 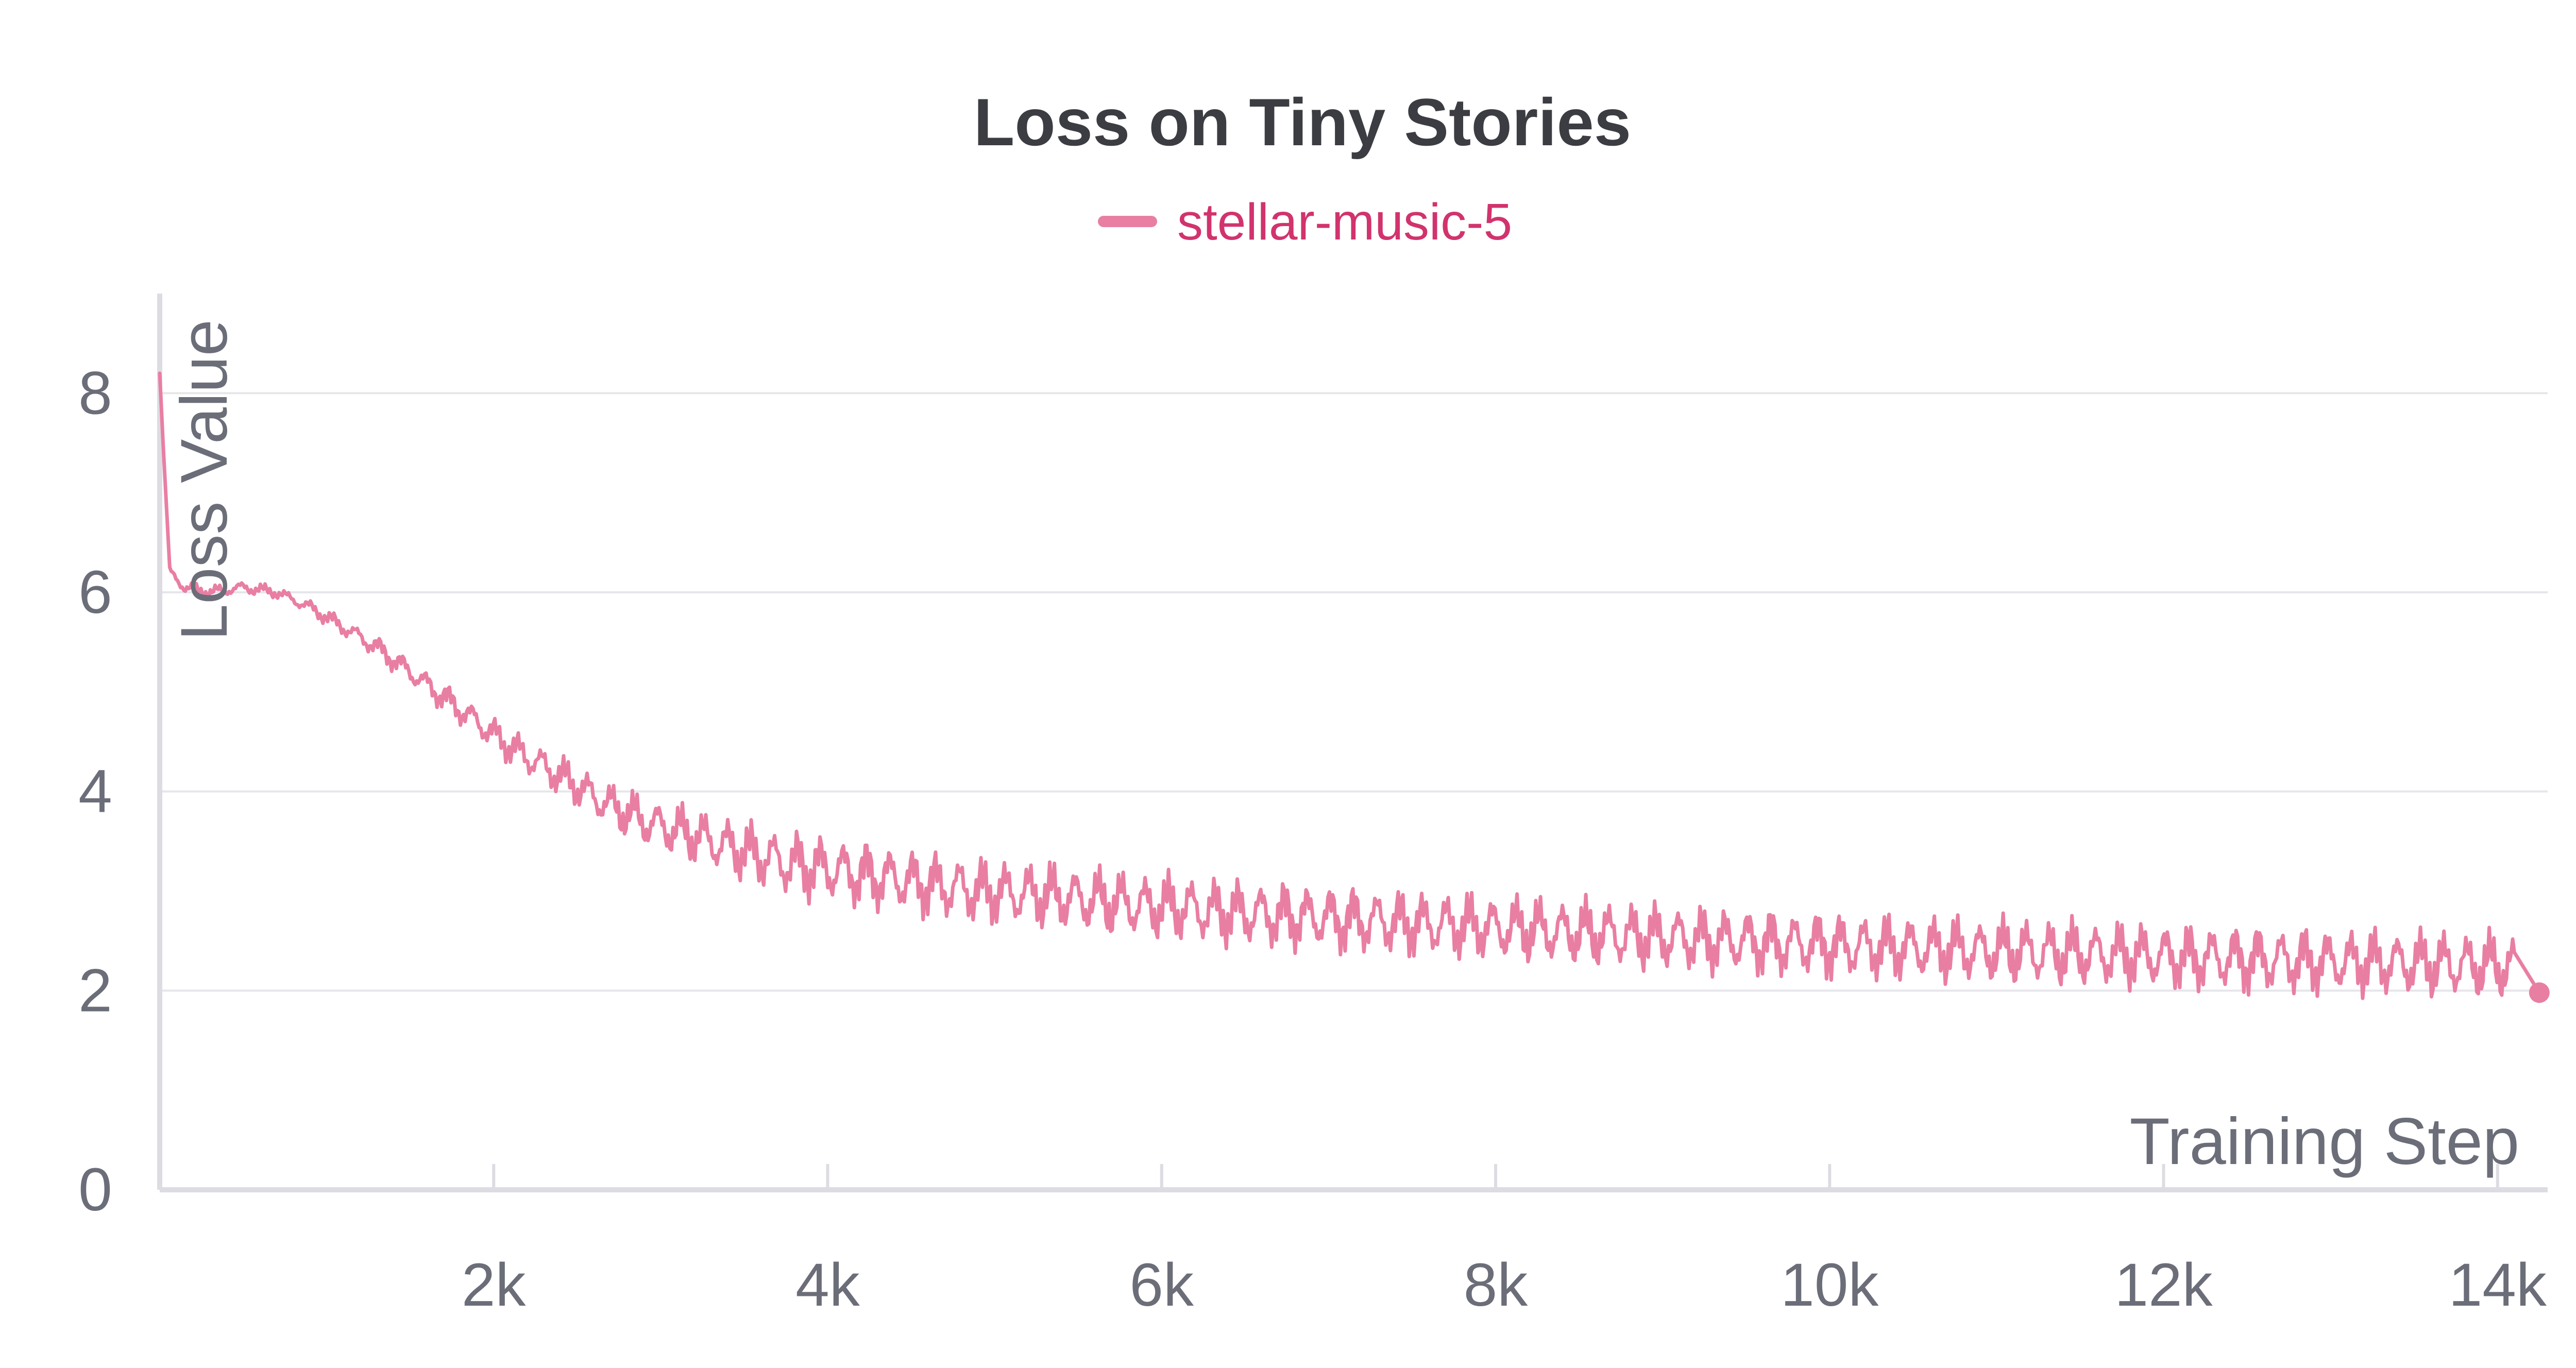 I want to click on x-tick-label: 6k, so click(x=1161, y=1285).